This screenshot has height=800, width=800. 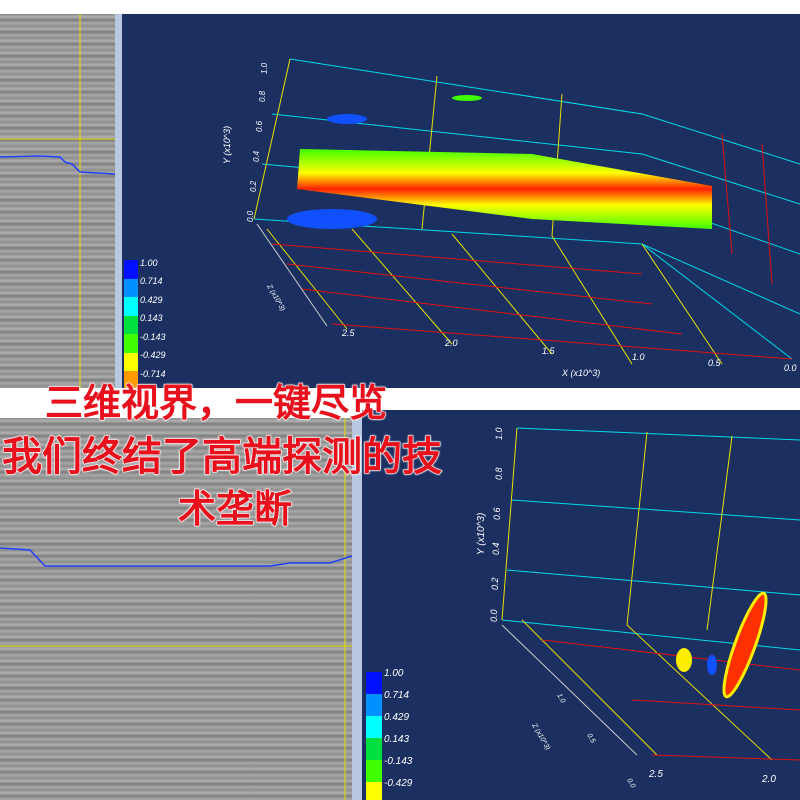 What do you see at coordinates (790, 368) in the screenshot?
I see `x-tick: 0.0` at bounding box center [790, 368].